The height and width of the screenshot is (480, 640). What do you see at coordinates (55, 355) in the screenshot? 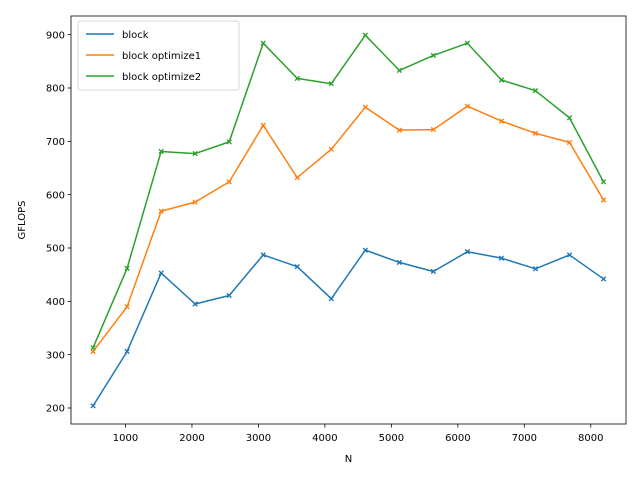
I see `y-tick-label: 300` at bounding box center [55, 355].